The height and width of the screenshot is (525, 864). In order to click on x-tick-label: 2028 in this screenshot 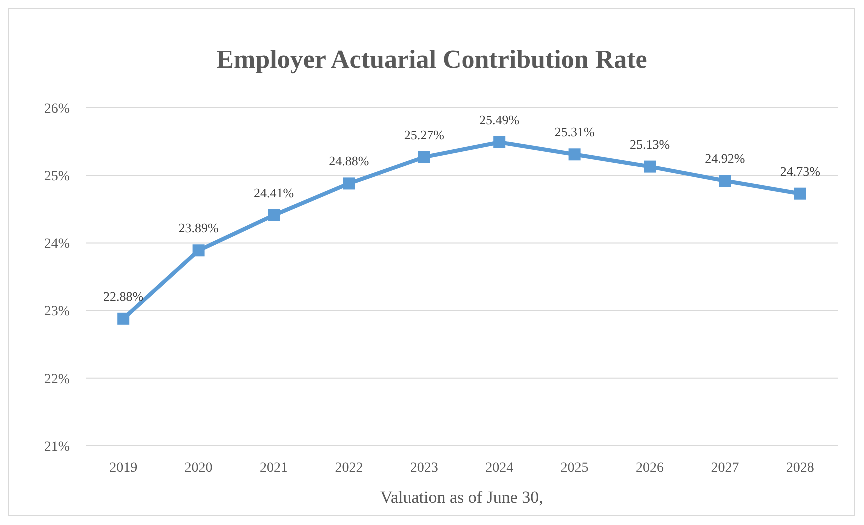, I will do `click(800, 468)`.